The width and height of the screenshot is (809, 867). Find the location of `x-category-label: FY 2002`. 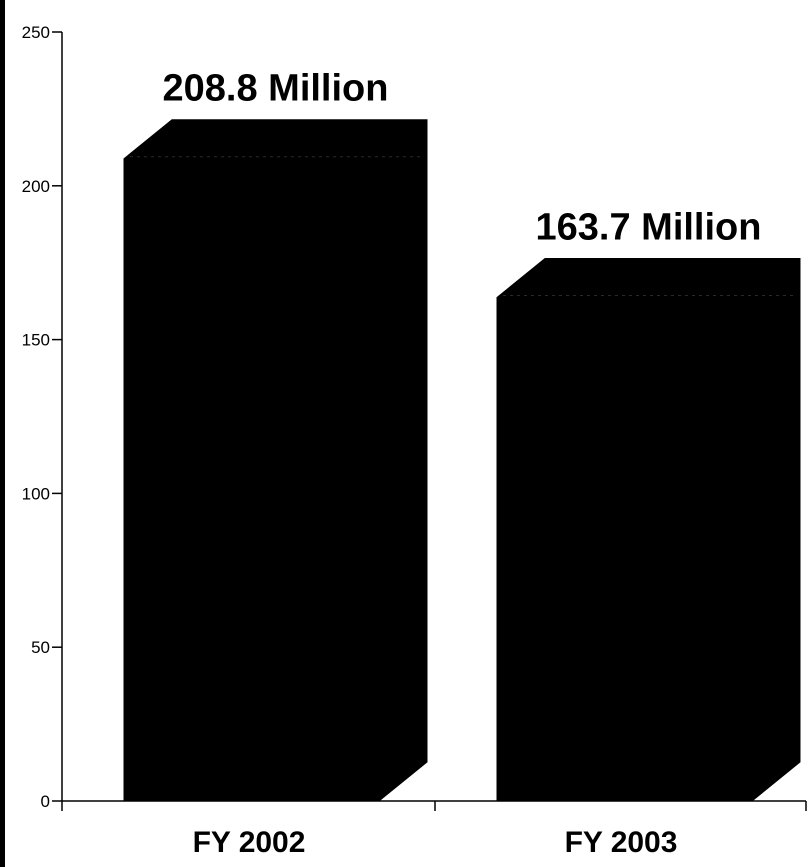

x-category-label: FY 2002 is located at coordinates (249, 842).